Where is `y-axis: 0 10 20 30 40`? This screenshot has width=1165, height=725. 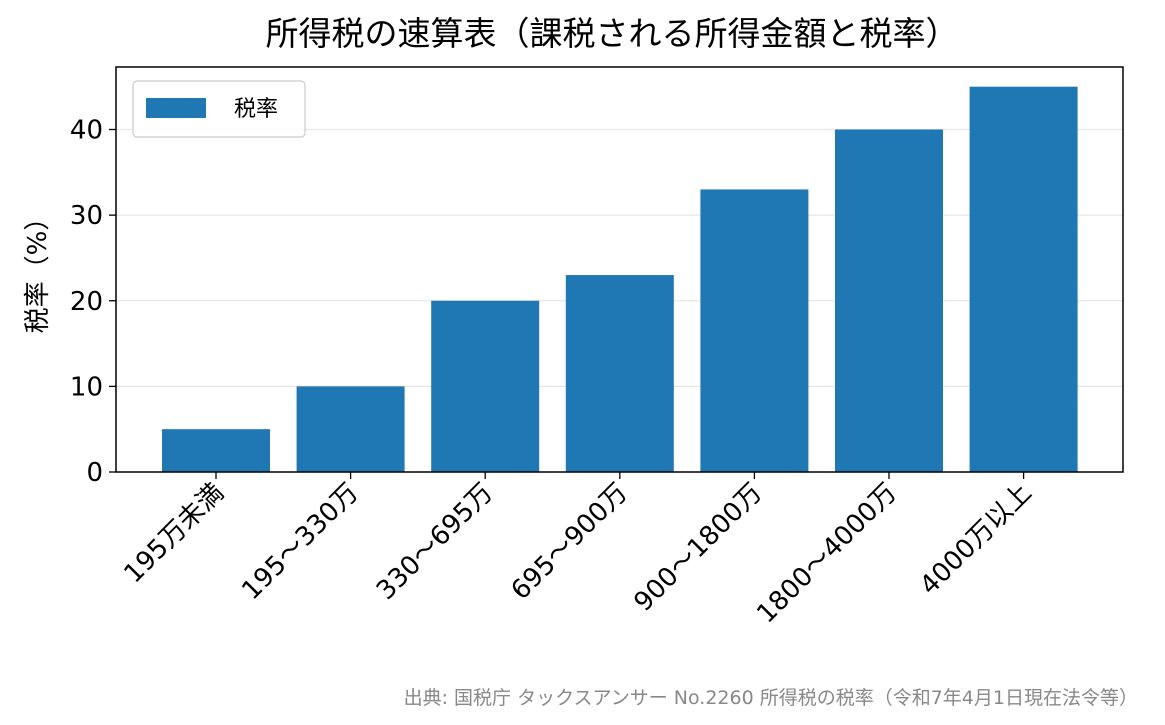
y-axis: 0 10 20 30 40 is located at coordinates (93, 302).